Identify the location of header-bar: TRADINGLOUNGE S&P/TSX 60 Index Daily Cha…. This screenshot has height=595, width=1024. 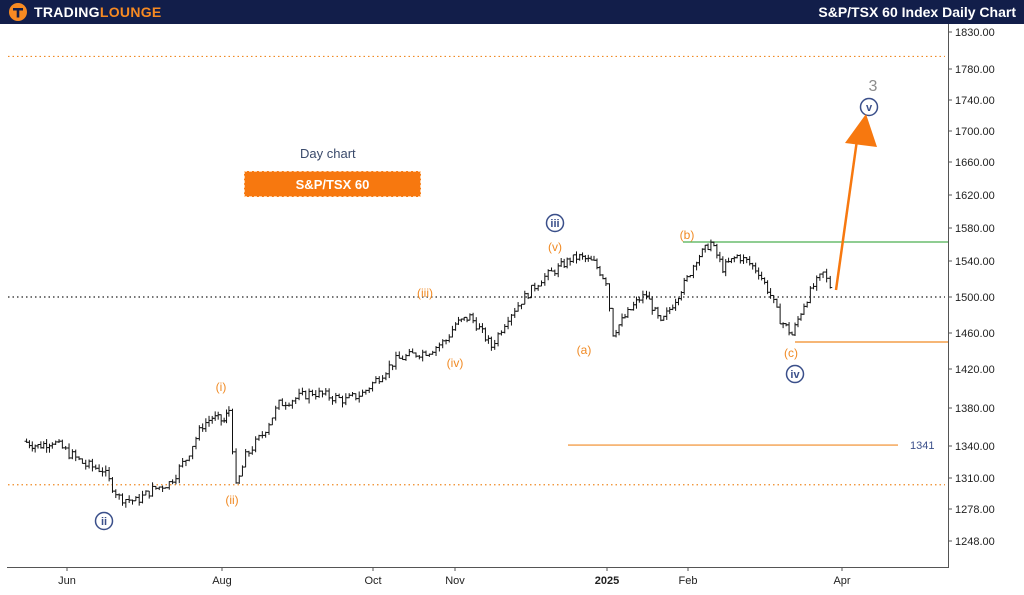
(512, 12).